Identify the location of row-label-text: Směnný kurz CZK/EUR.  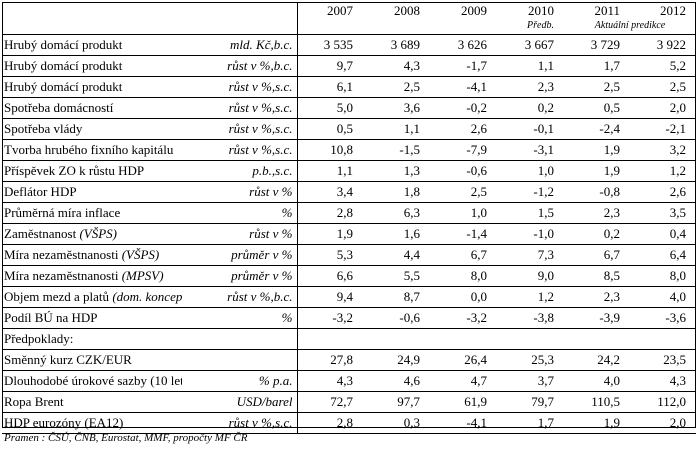
(68, 359).